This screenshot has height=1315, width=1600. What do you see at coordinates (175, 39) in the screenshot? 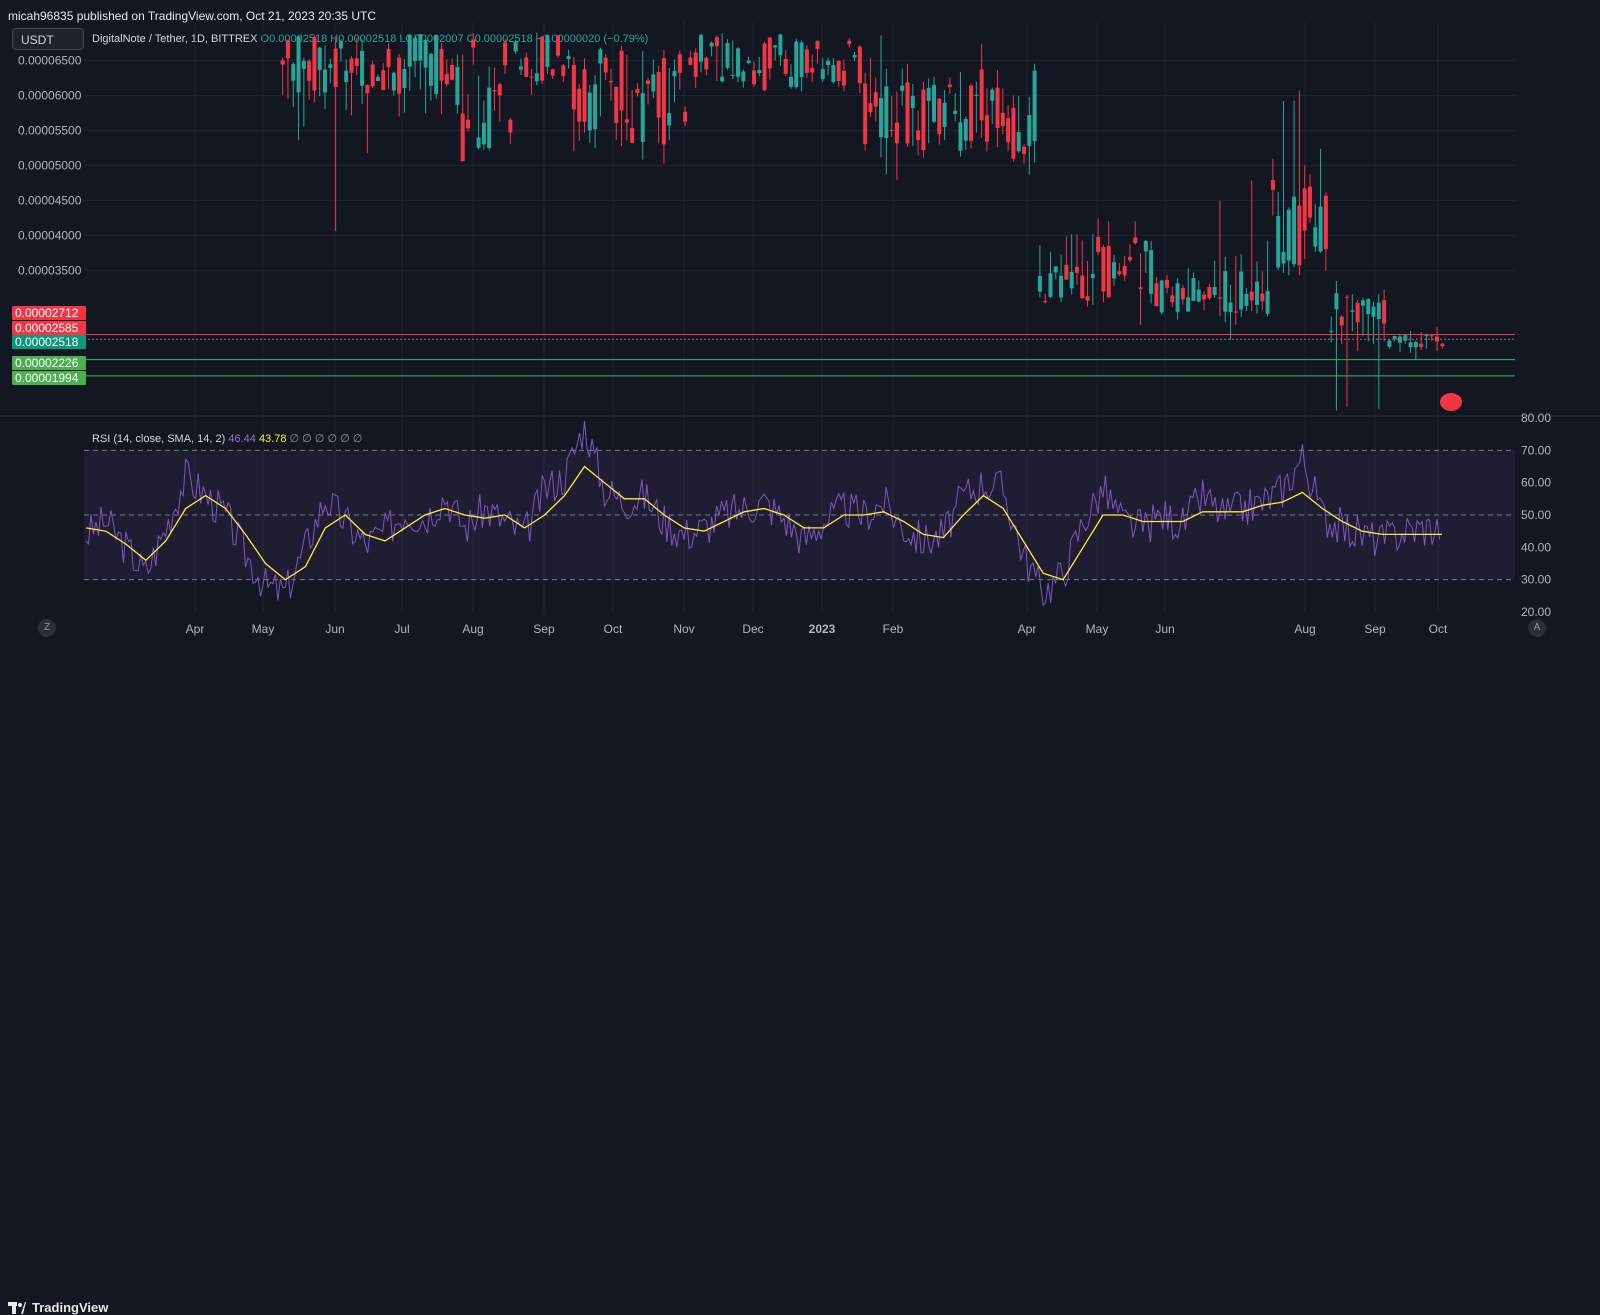
I see `symbol-title: DigitalNote / Tether, 1D, BITTREX` at bounding box center [175, 39].